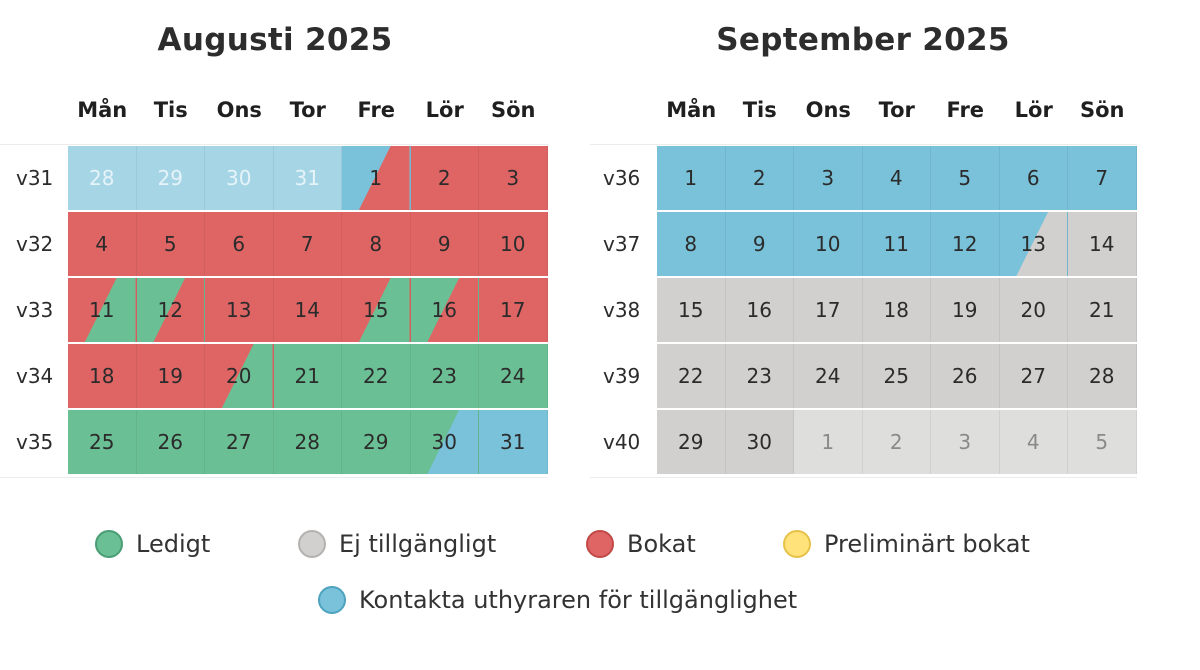 The image size is (1200, 670). What do you see at coordinates (35, 178) in the screenshot?
I see `week-number: v31` at bounding box center [35, 178].